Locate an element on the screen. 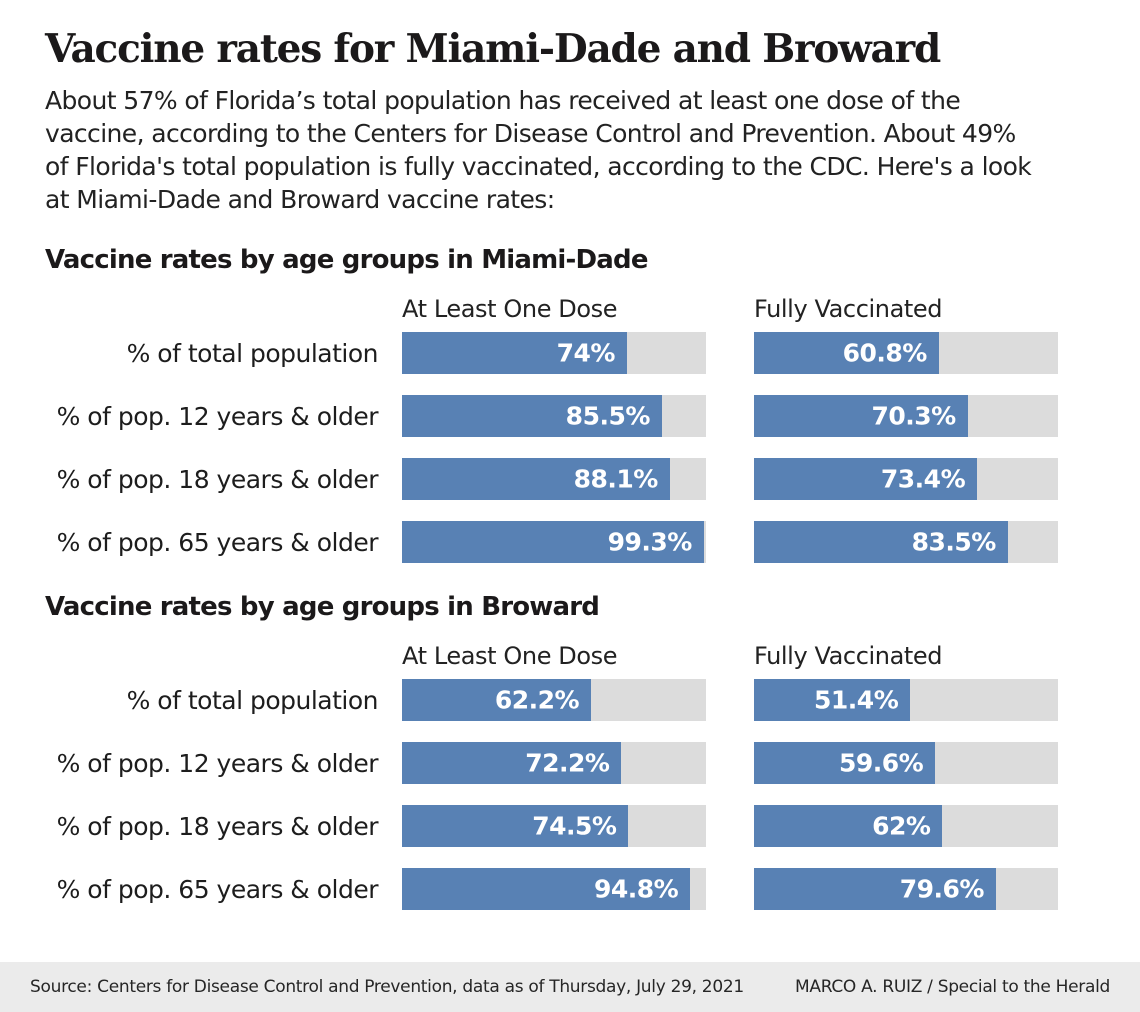 The image size is (1140, 1012). bar-fill-fully-vaccinated: 79.6% is located at coordinates (875, 889).